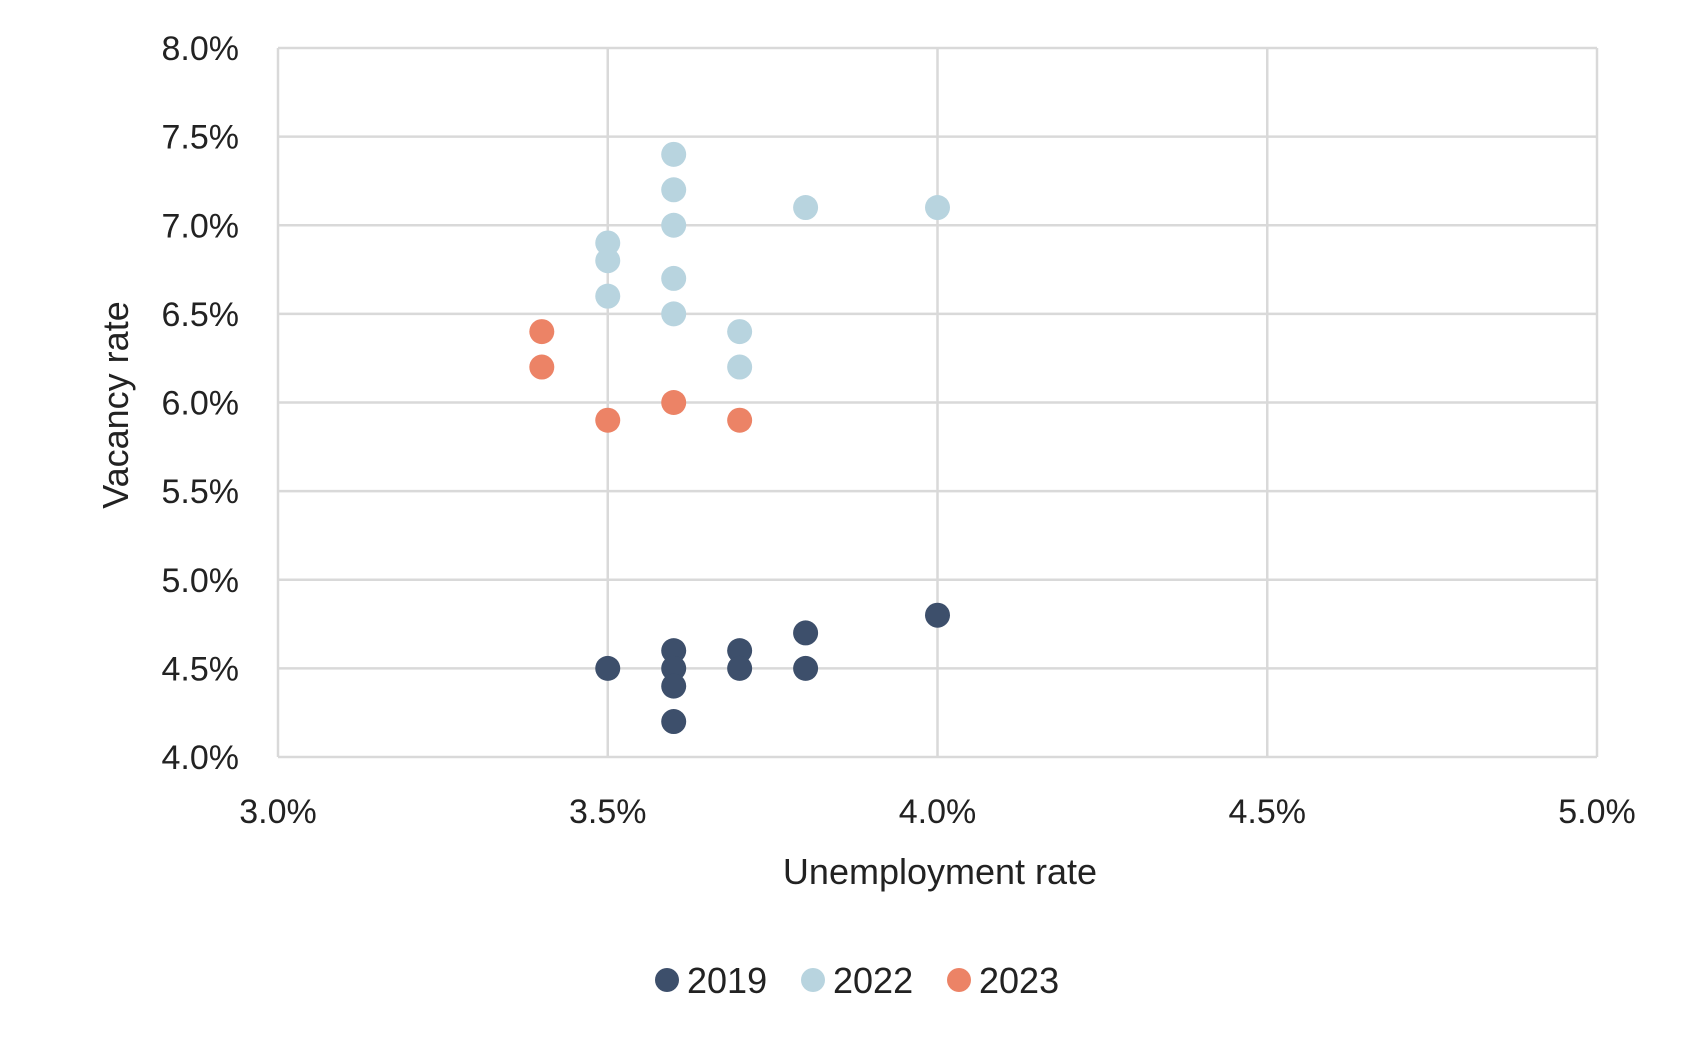  Describe the element at coordinates (201, 492) in the screenshot. I see `y-tick-label: 5.5%` at that location.